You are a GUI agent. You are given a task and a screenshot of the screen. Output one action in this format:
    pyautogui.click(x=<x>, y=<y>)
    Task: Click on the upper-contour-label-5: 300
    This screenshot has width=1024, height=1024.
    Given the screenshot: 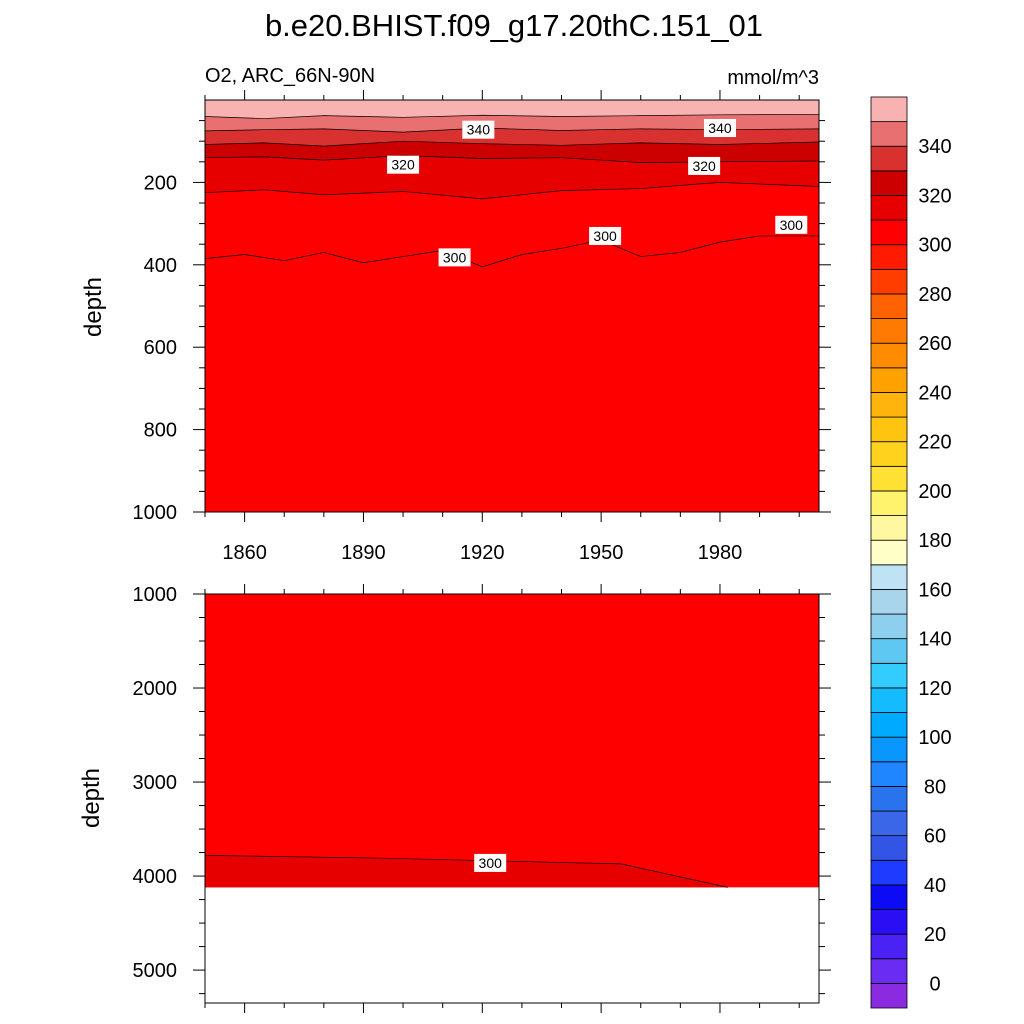 What is the action you would take?
    pyautogui.click(x=605, y=235)
    